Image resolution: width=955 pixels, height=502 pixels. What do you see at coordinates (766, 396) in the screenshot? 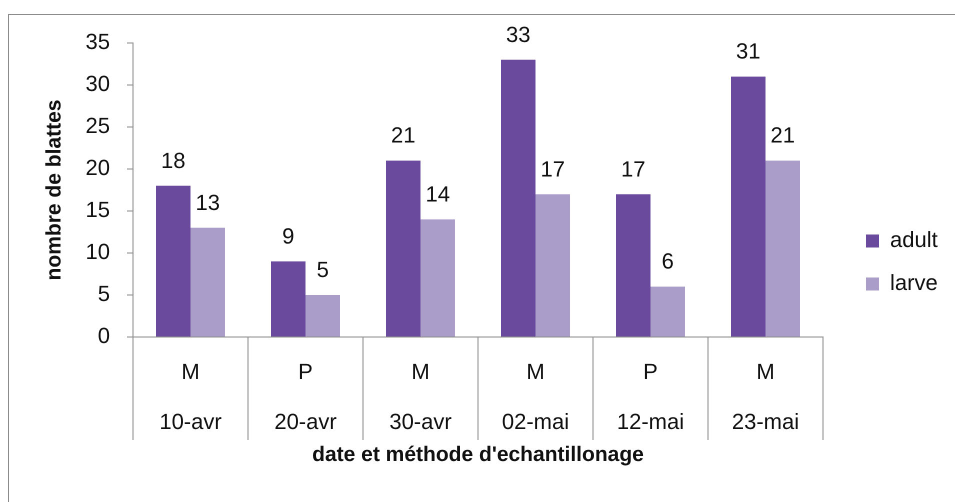
I see `x-tick-label: M 23-mai` at bounding box center [766, 396].